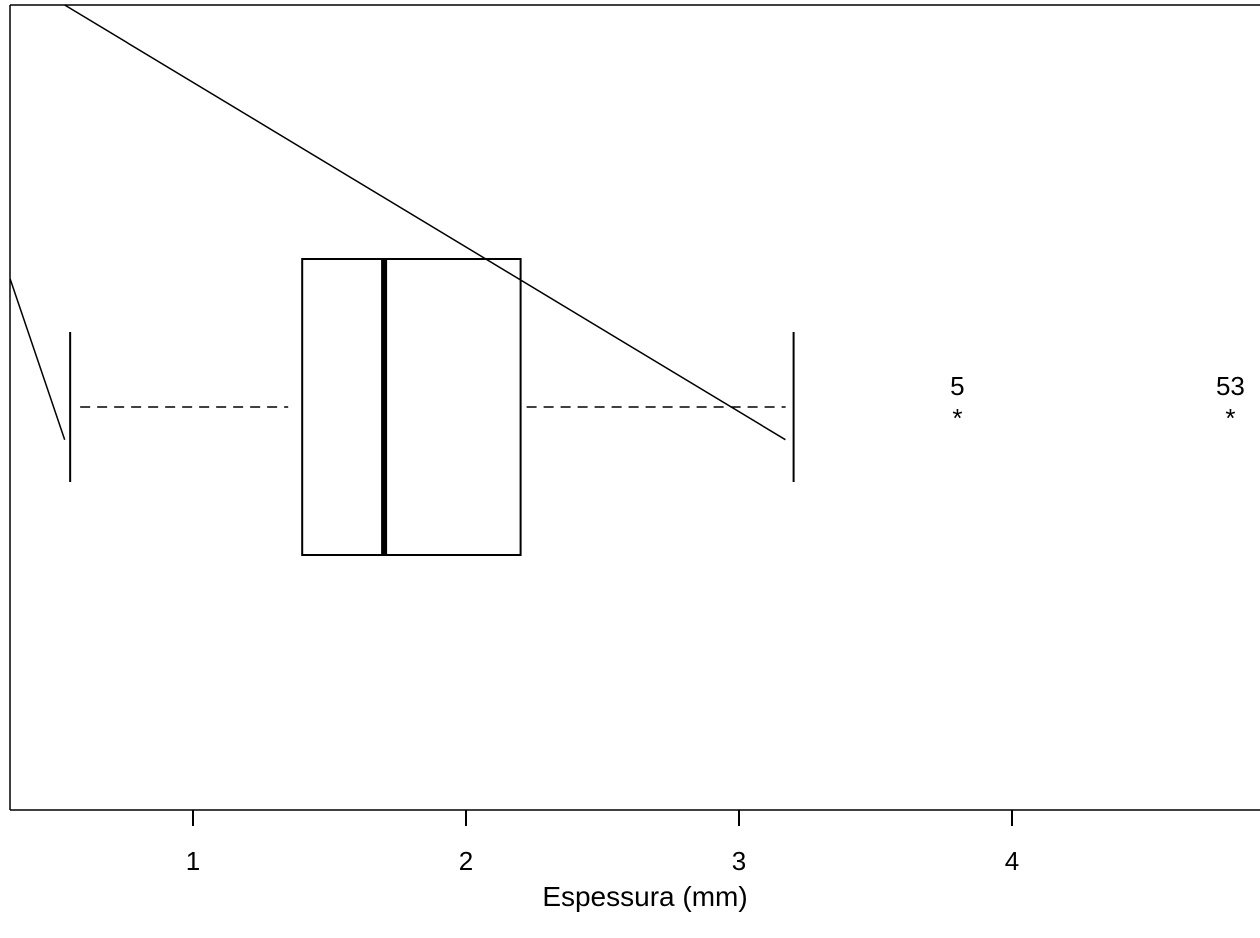  Describe the element at coordinates (739, 861) in the screenshot. I see `x-tick-label-3: 3` at that location.